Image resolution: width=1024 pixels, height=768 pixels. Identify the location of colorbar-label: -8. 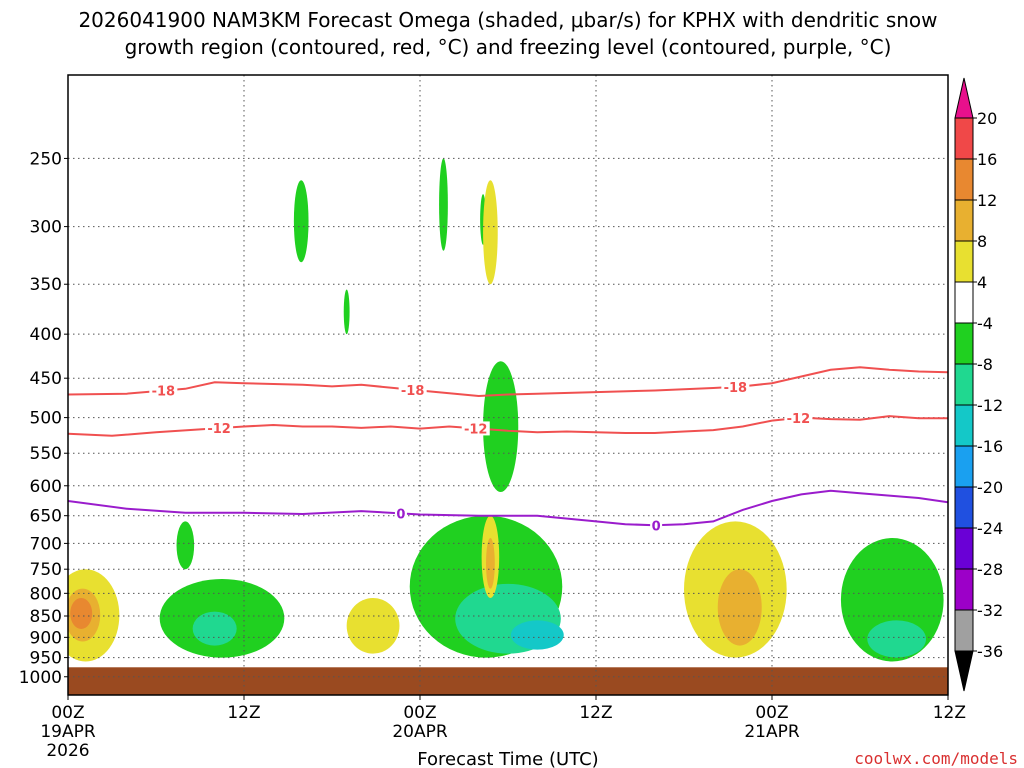
(985, 364).